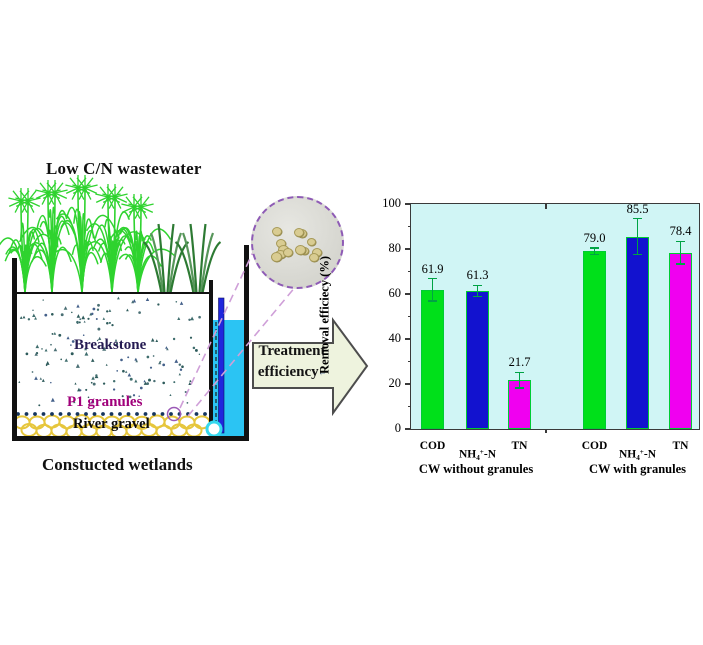 The width and height of the screenshot is (703, 645). What do you see at coordinates (214, 429) in the screenshot?
I see `bubble-icon` at bounding box center [214, 429].